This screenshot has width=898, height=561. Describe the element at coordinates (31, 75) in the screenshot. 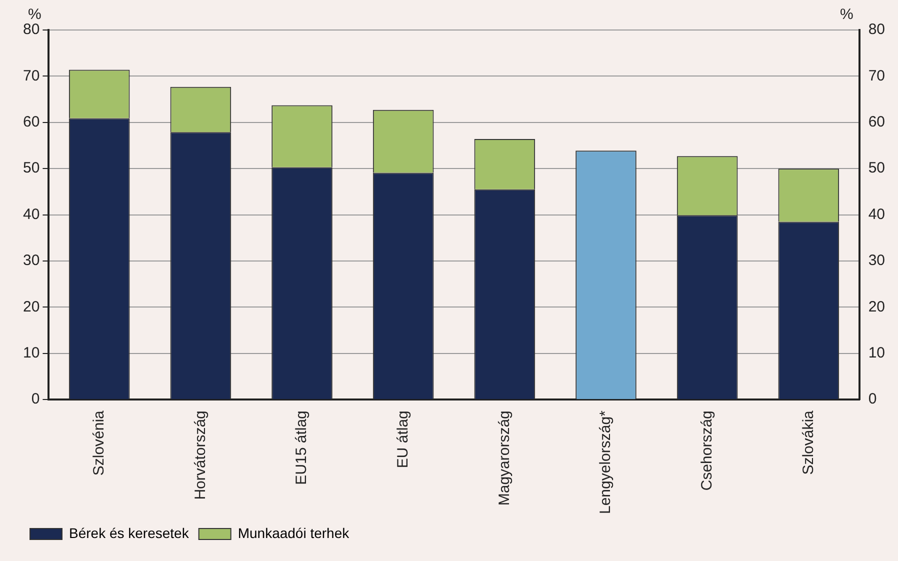

I see `y-tick-label: 70` at that location.